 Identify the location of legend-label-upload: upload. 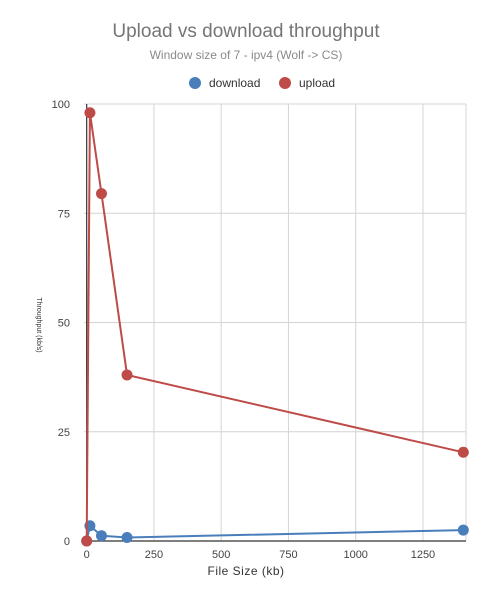
(317, 83).